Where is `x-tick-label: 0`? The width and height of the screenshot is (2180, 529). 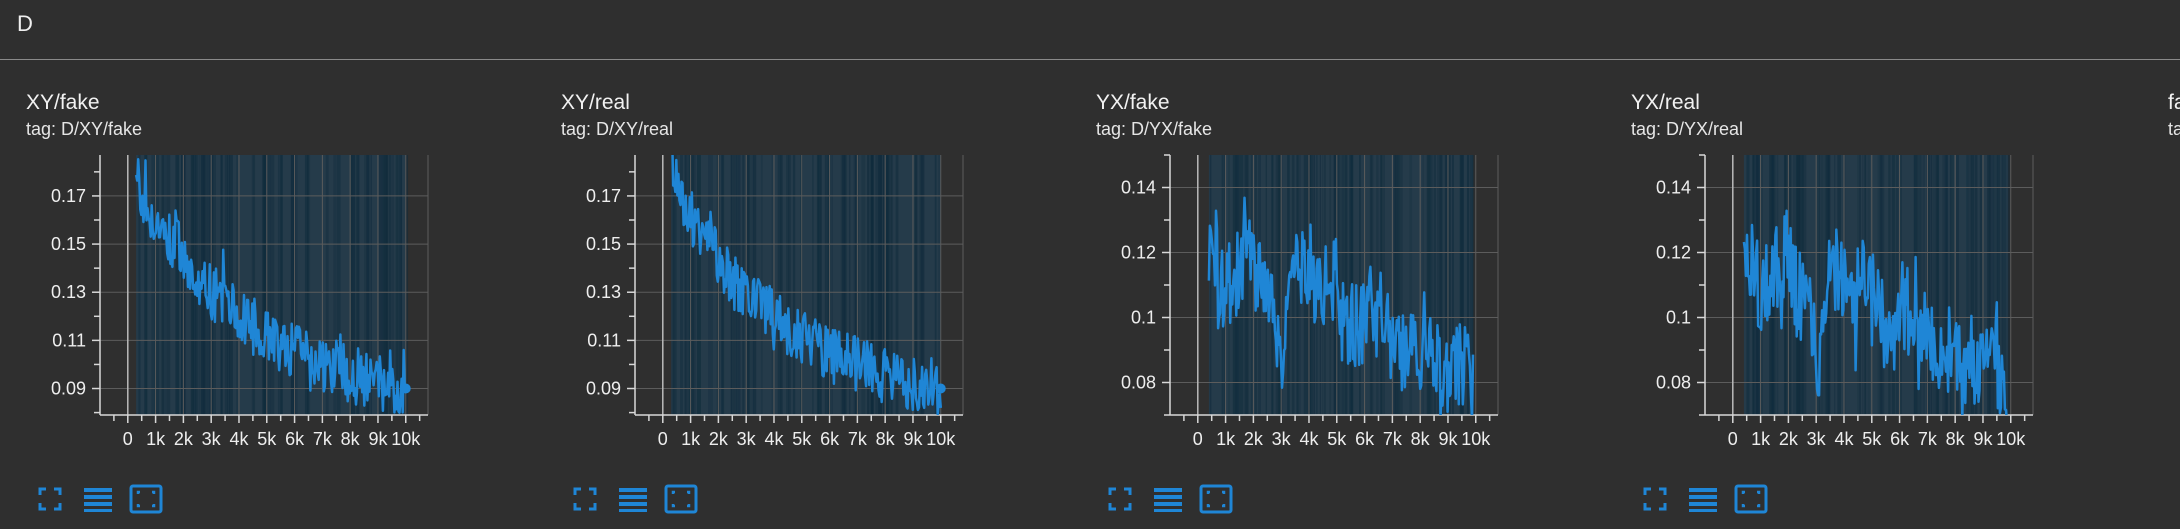 x-tick-label: 0 is located at coordinates (1198, 439).